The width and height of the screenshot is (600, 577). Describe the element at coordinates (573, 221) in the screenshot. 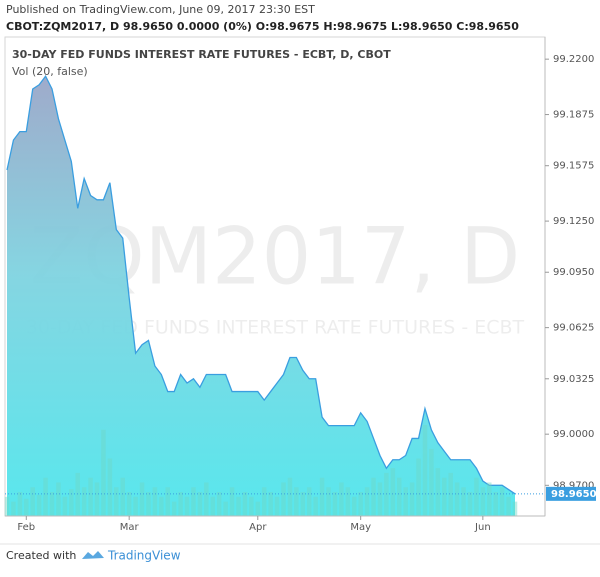

I see `y-tick-label: 99.1250` at that location.